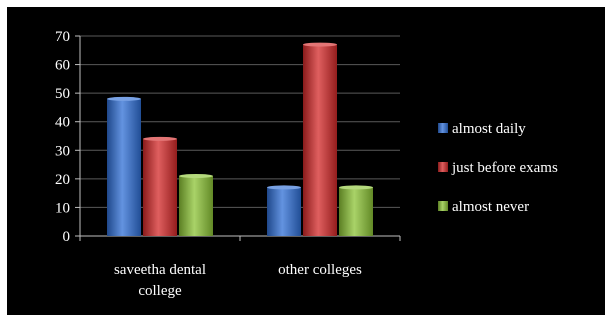  Describe the element at coordinates (443, 167) in the screenshot. I see `legend-swatch-just-before-exams` at that location.